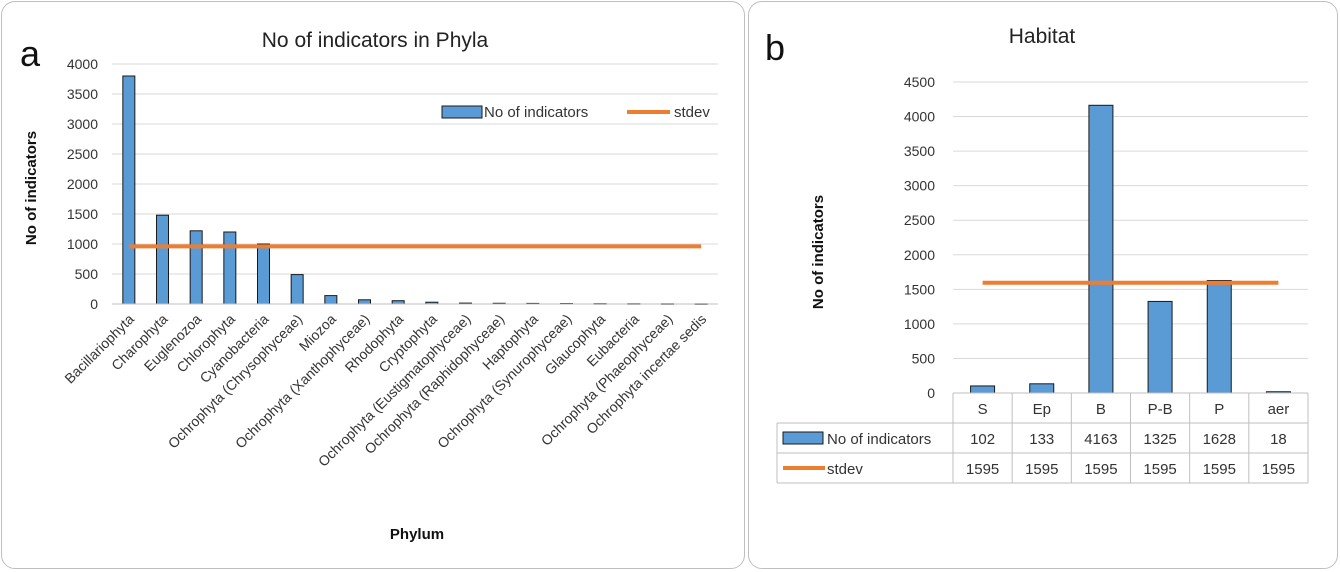 The width and height of the screenshot is (1340, 572). What do you see at coordinates (1160, 409) in the screenshot?
I see `x-tick-label: P-B` at bounding box center [1160, 409].